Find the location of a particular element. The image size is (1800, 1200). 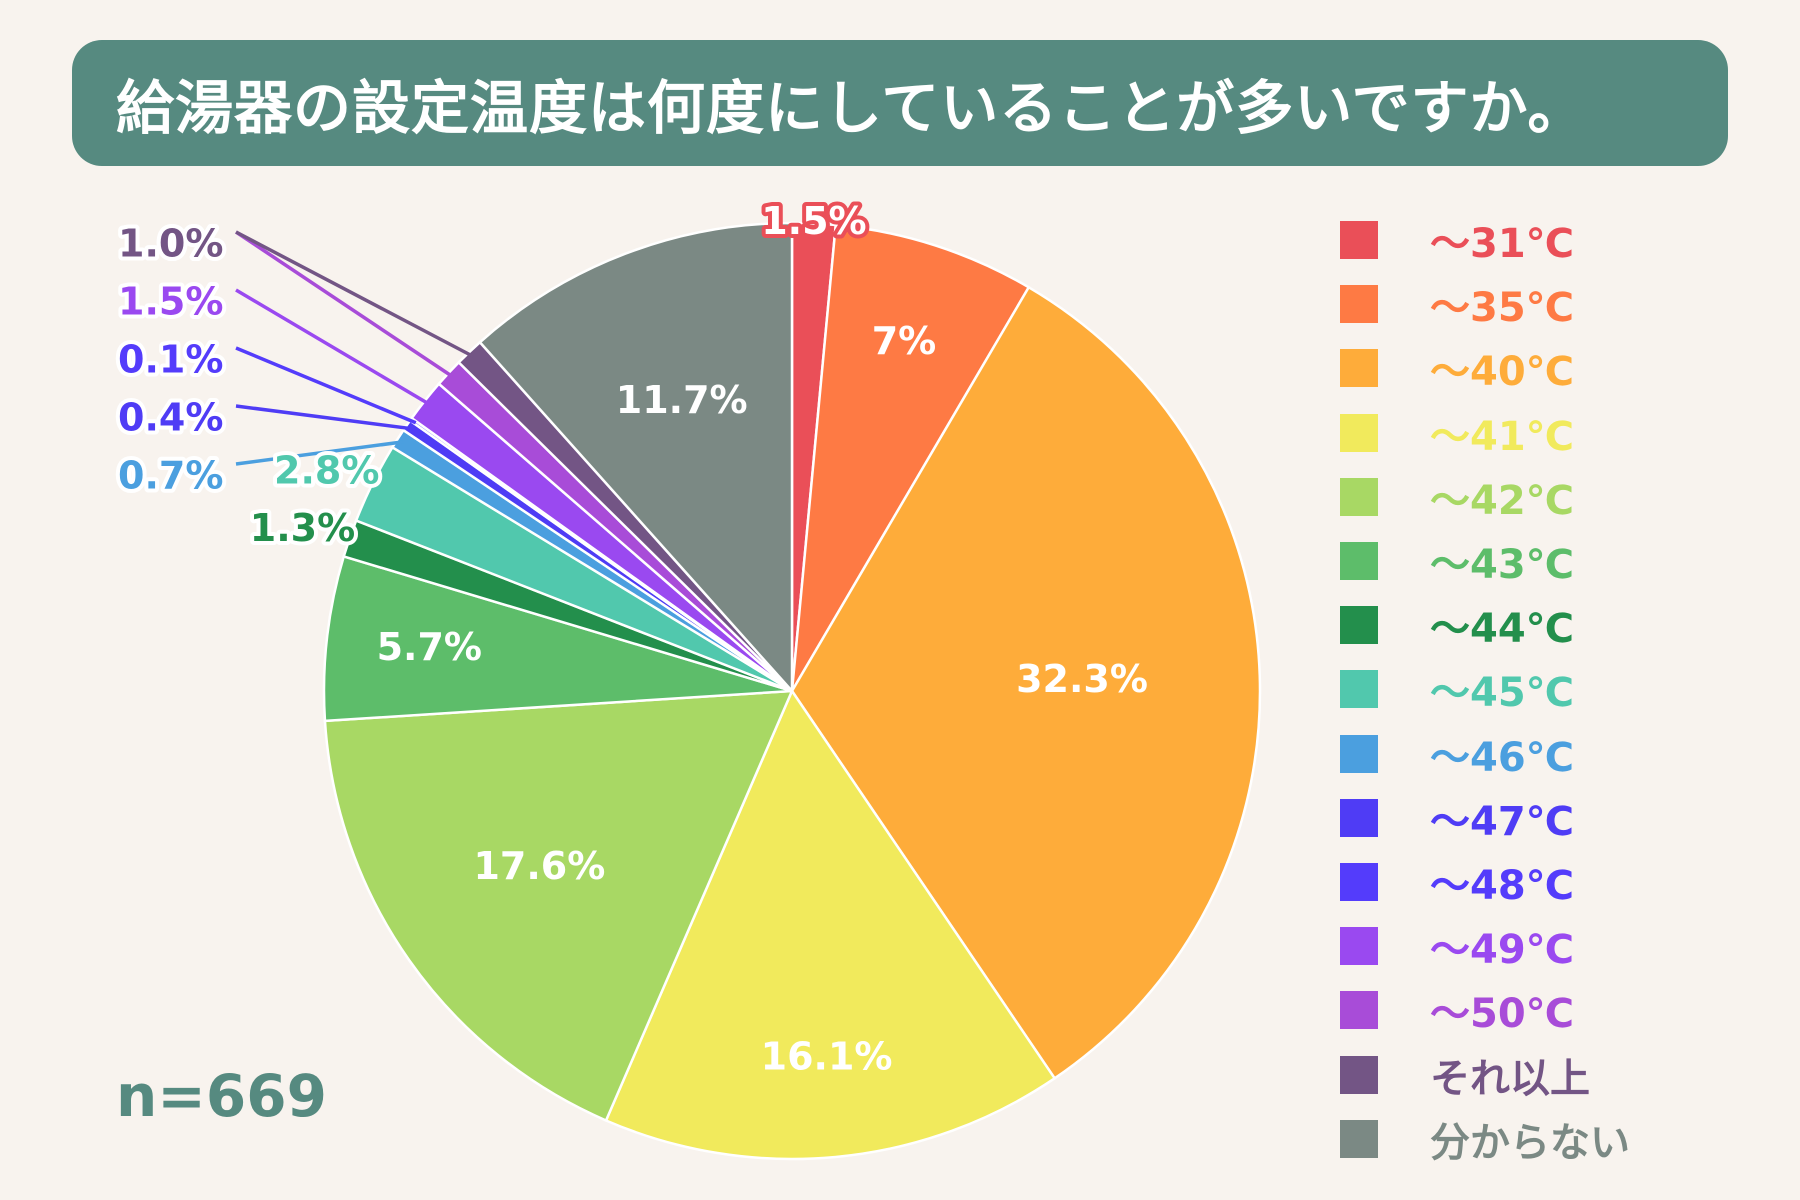

legend-item-10: 〜47℃ is located at coordinates (1485, 818).